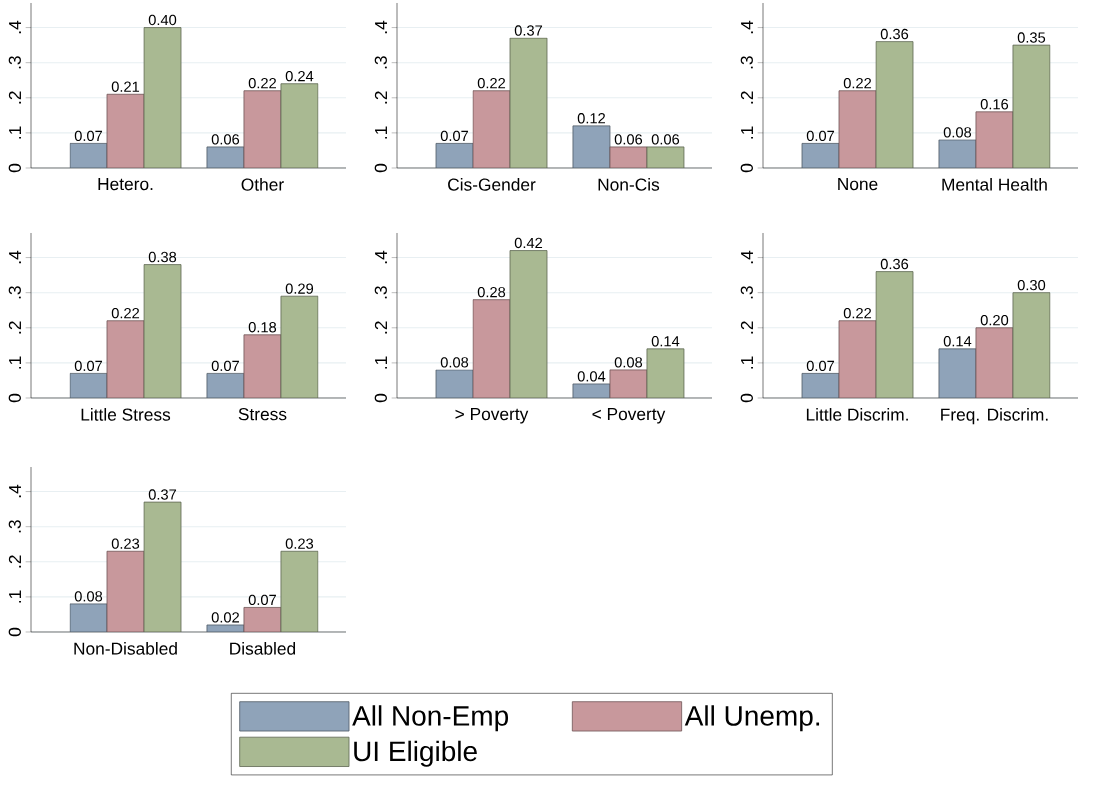 This screenshot has width=1103, height=793. I want to click on data-label: 0.42, so click(528, 243).